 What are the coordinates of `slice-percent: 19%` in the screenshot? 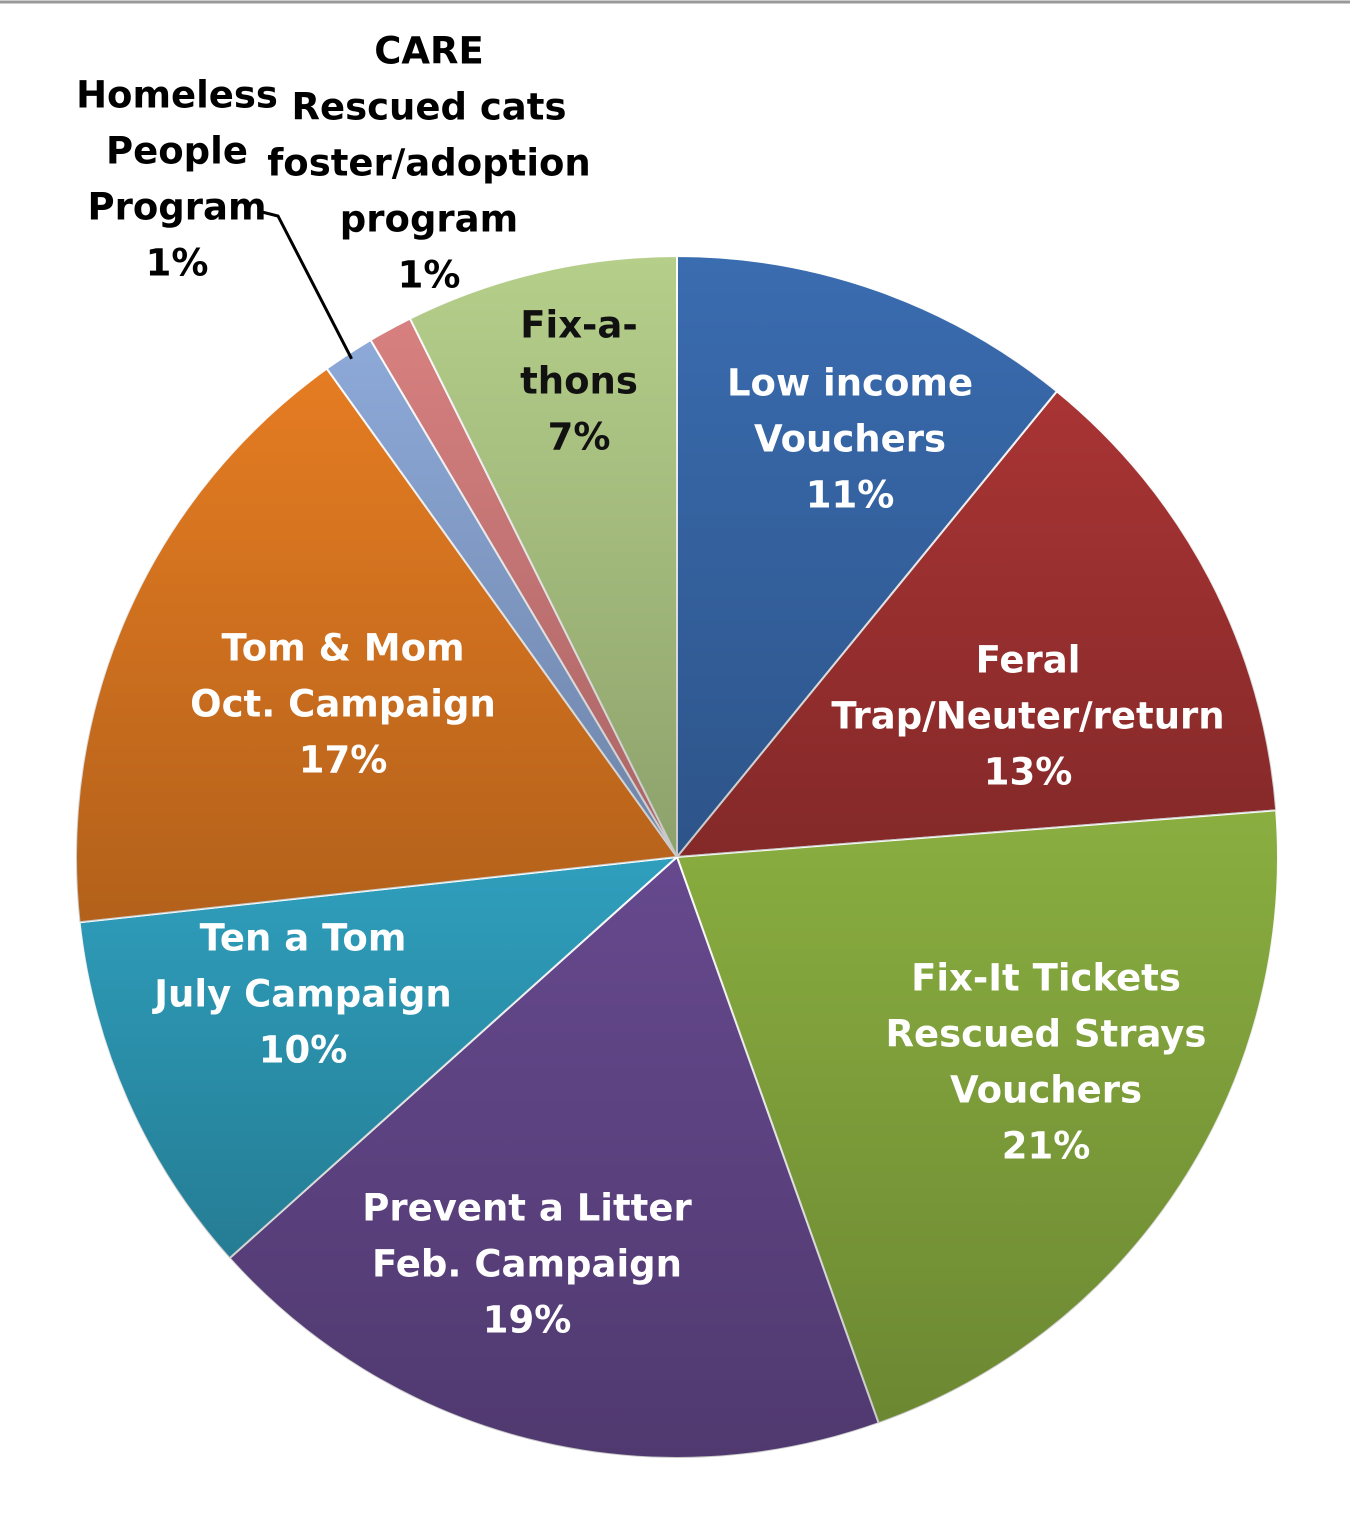 It's located at (527, 1320).